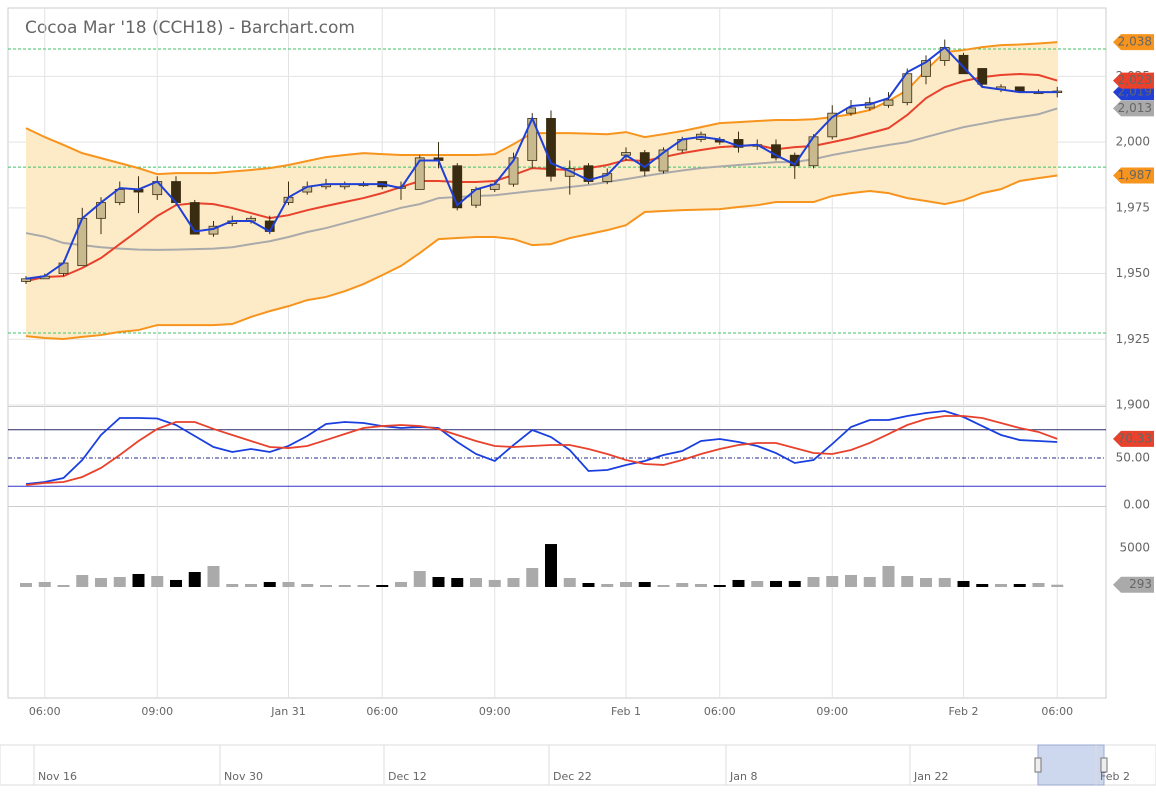 This screenshot has width=1156, height=800. What do you see at coordinates (190, 28) in the screenshot?
I see `chart-title: Cocoa Mar '18 (CCH18) - Barchart.com` at bounding box center [190, 28].